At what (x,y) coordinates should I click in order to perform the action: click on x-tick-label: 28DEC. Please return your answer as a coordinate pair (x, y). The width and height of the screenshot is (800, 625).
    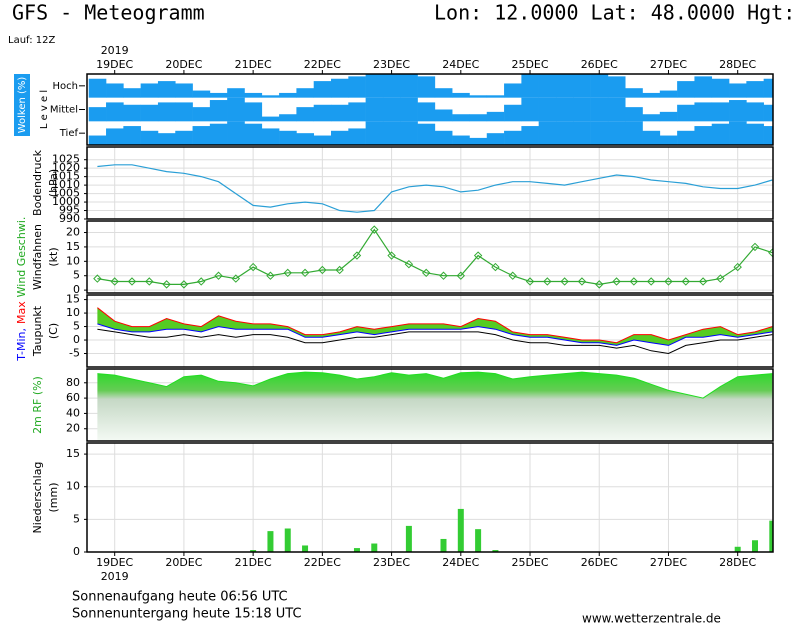
    Looking at the image, I should click on (737, 562).